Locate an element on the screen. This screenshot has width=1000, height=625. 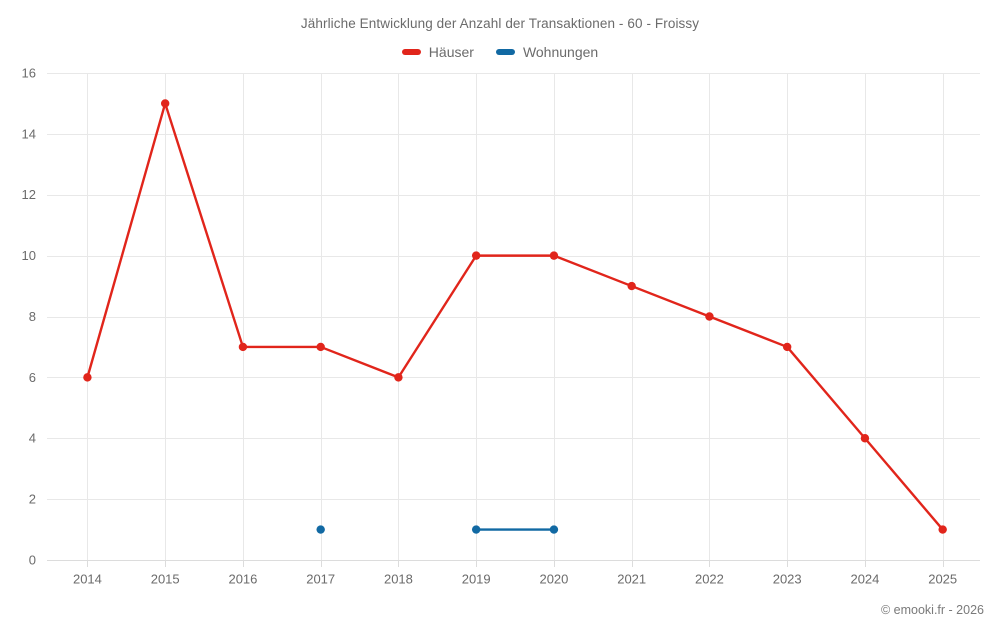
legend-item-wohnungen: Wohnungen is located at coordinates (547, 52).